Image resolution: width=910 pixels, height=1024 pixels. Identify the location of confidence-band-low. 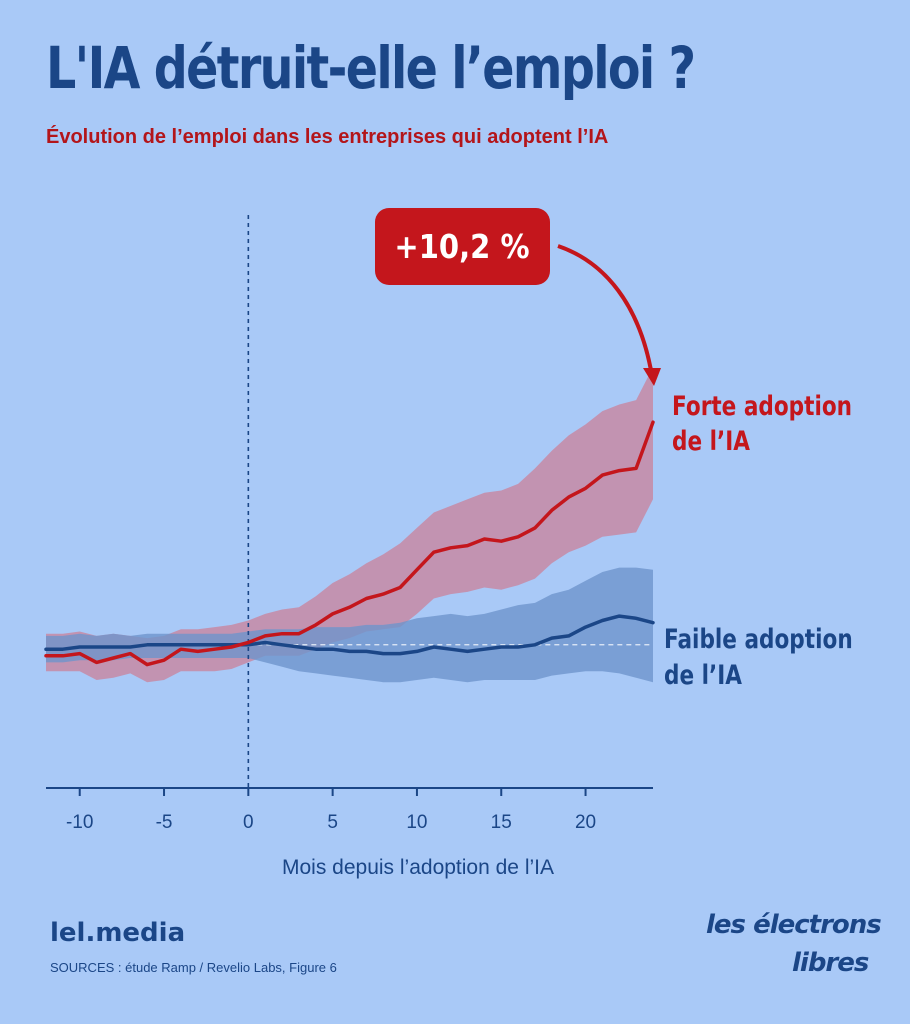
(349, 625).